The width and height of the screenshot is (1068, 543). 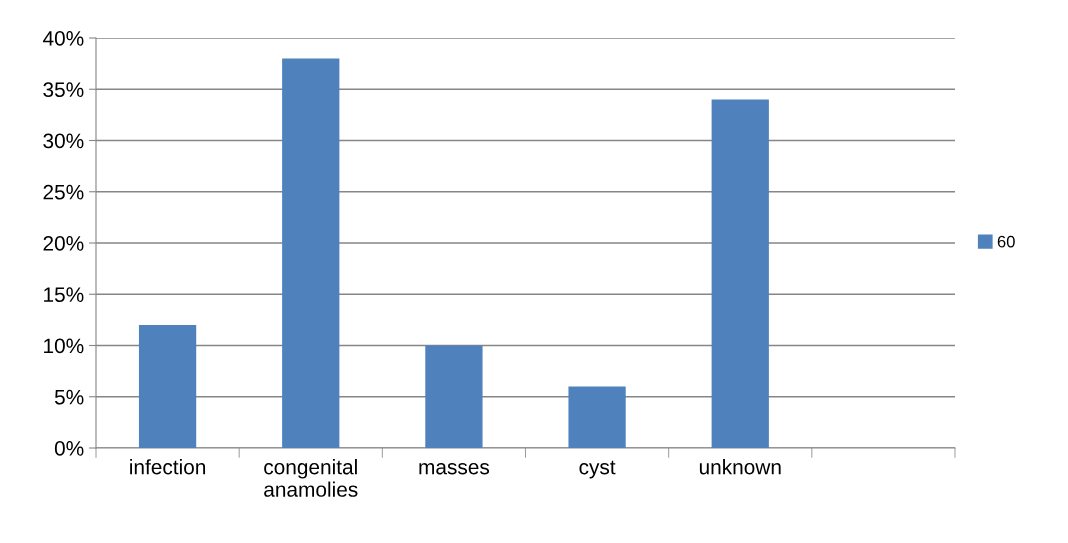 What do you see at coordinates (454, 469) in the screenshot?
I see `x-tick-label: masses` at bounding box center [454, 469].